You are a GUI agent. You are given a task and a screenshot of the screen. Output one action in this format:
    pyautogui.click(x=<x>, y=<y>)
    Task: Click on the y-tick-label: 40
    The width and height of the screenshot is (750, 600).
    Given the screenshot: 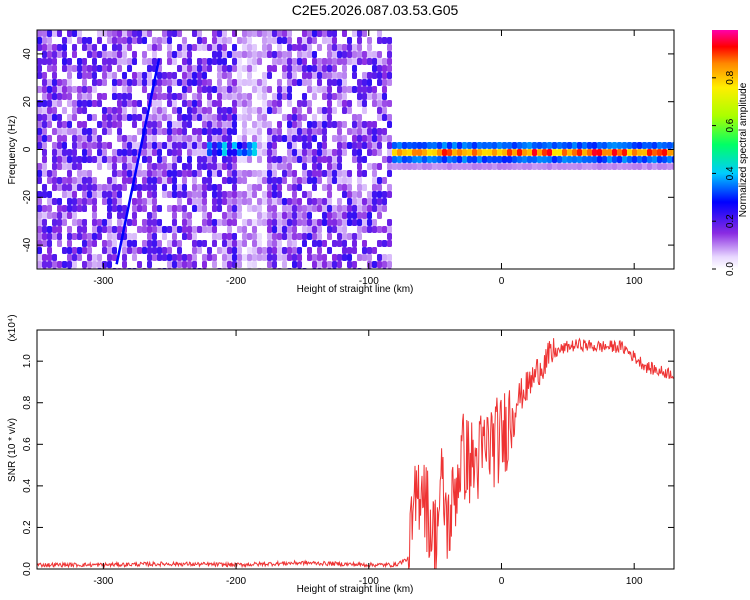 What is the action you would take?
    pyautogui.click(x=27, y=54)
    